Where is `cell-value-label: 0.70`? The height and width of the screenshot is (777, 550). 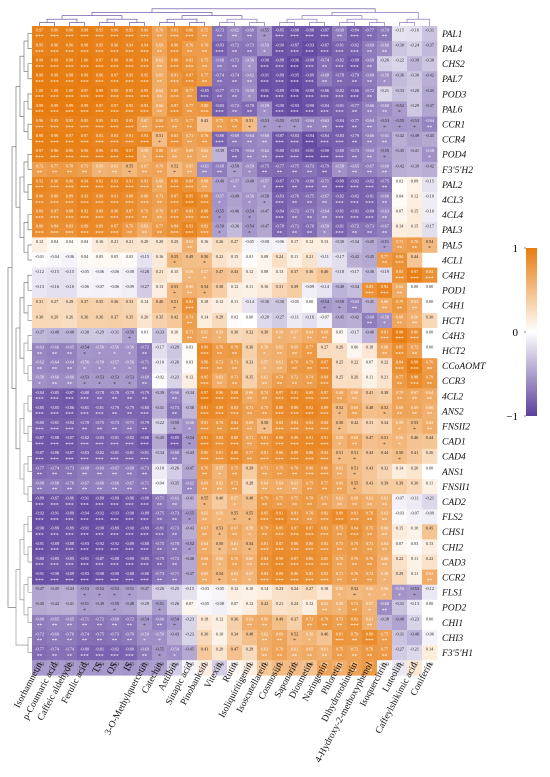 cell-value-label: 0.70 is located at coordinates (340, 558).